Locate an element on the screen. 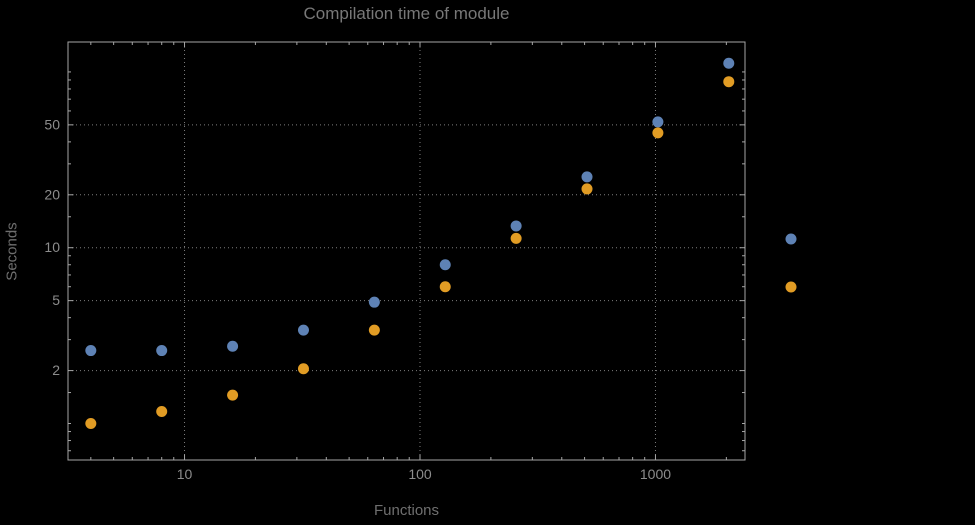  x-axis-label: Functions is located at coordinates (406, 510).